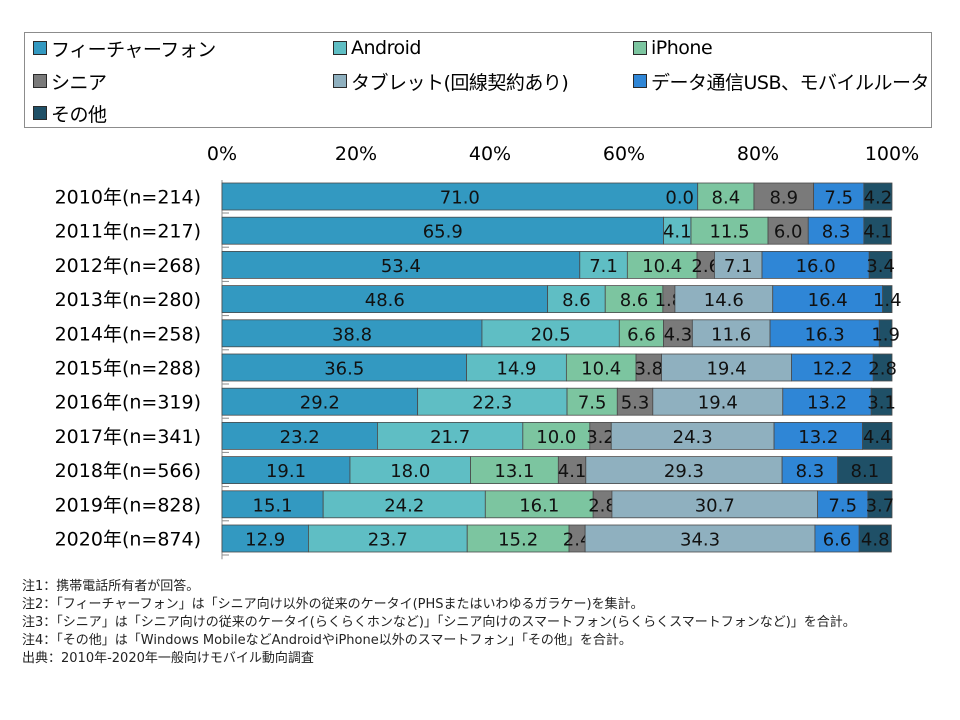 The width and height of the screenshot is (960, 720). Describe the element at coordinates (634, 300) in the screenshot. I see `data-label: 8.6` at that location.